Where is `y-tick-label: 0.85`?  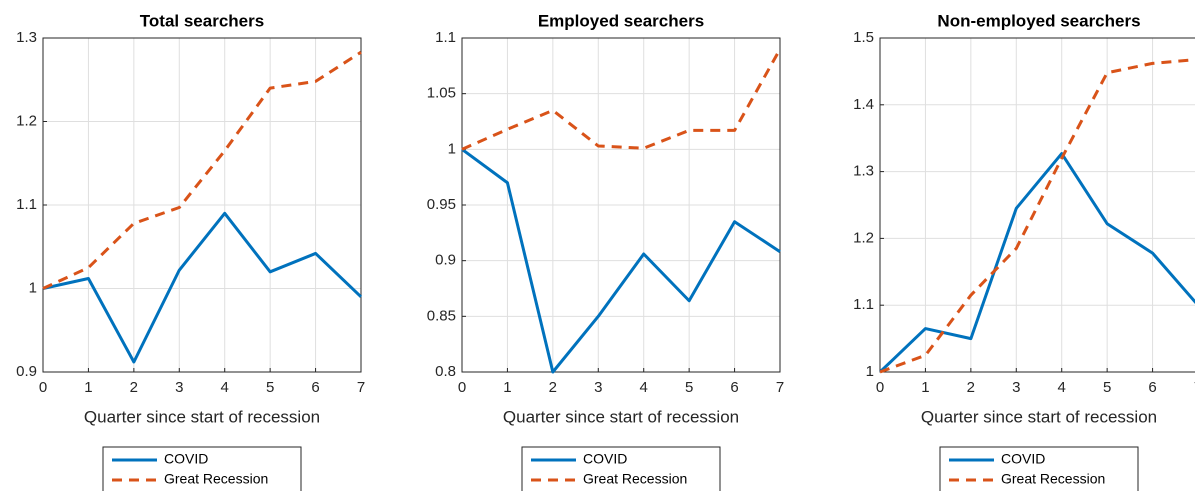
y-tick-label: 0.85 is located at coordinates (441, 315).